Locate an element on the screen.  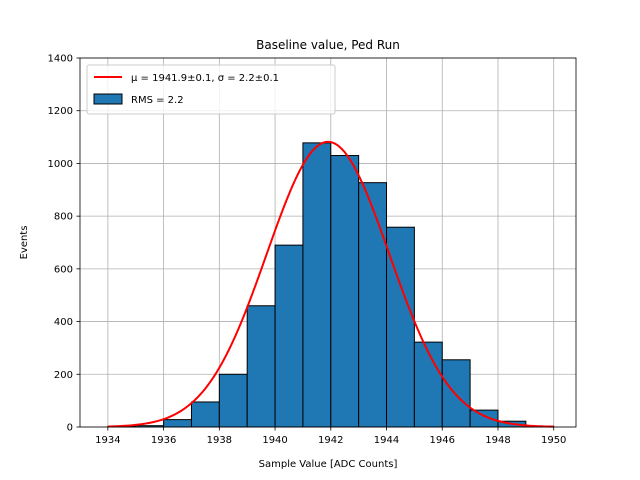
x-axis-label: Sample Value [ADC Counts] is located at coordinates (328, 464).